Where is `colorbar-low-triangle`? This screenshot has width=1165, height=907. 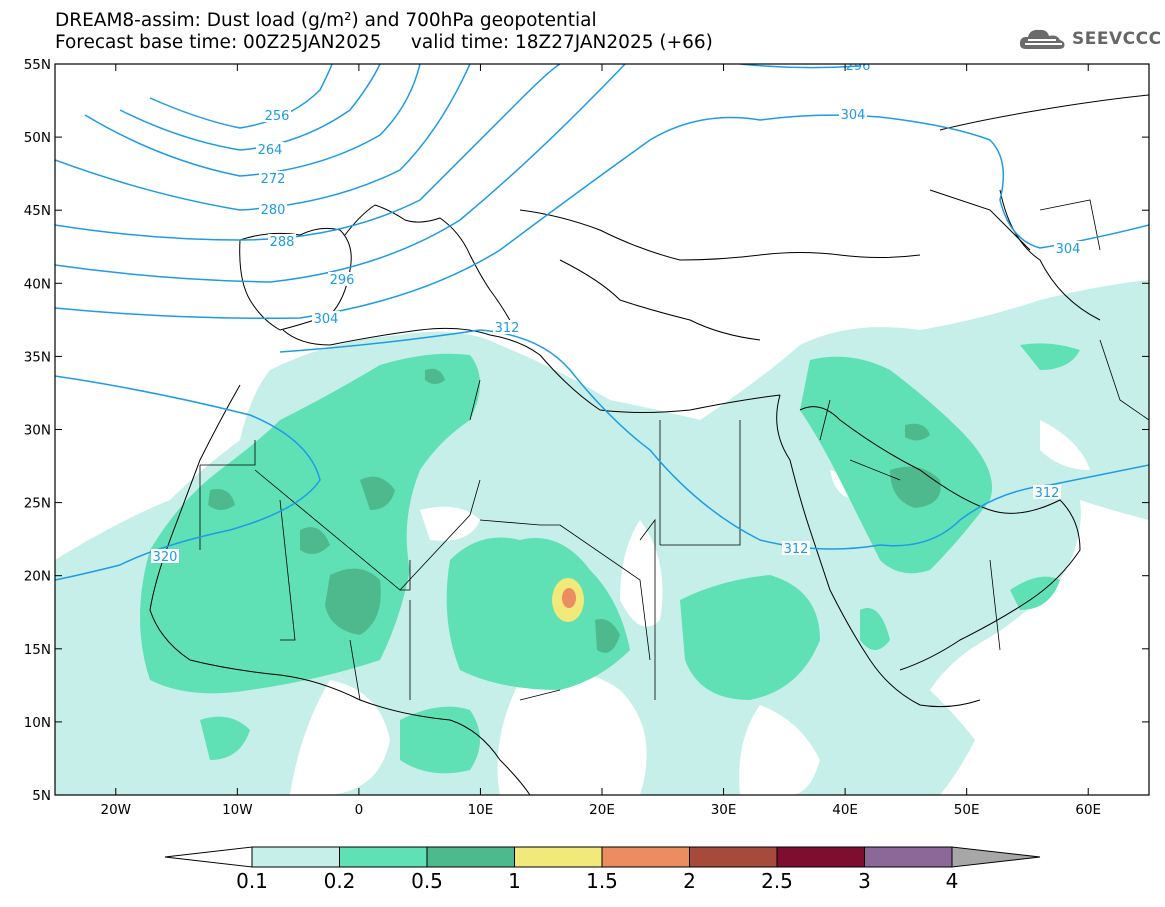 colorbar-low-triangle is located at coordinates (208, 857).